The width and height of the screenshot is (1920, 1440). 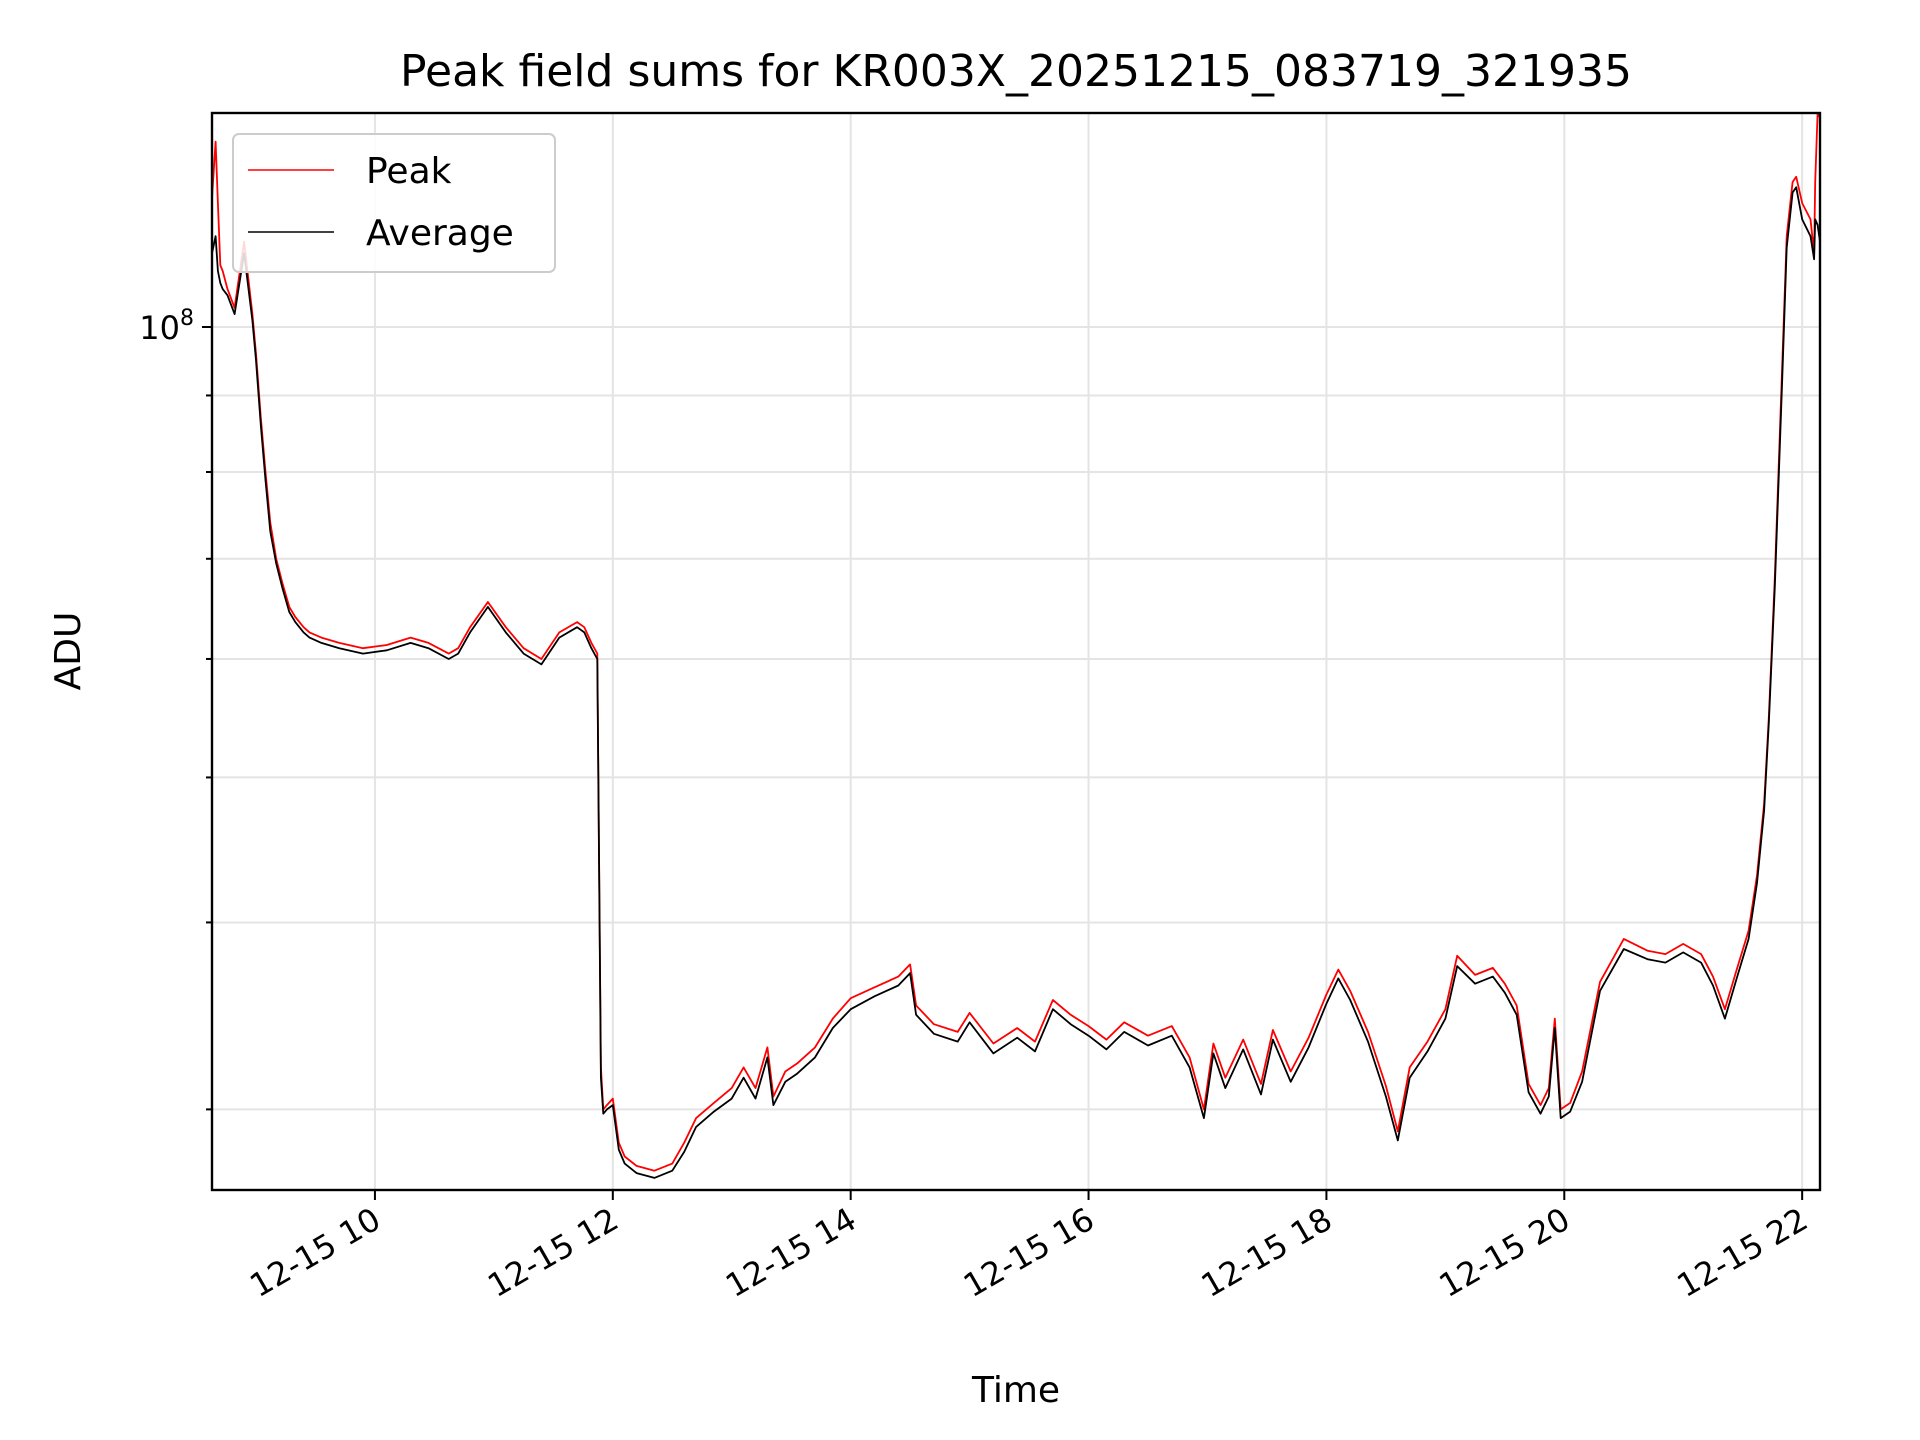 I want to click on y-tick-label: 108, so click(x=166, y=326).